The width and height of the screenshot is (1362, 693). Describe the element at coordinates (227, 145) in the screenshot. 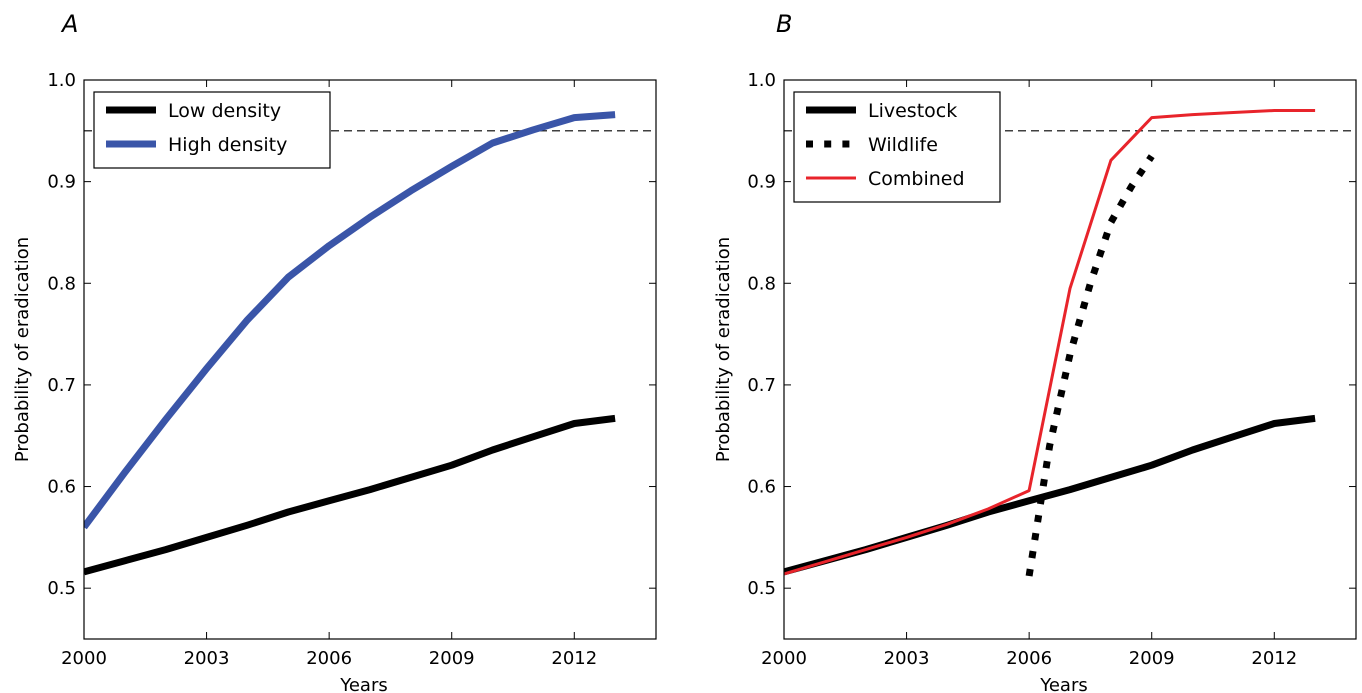

I see `legend-label: High density` at that location.